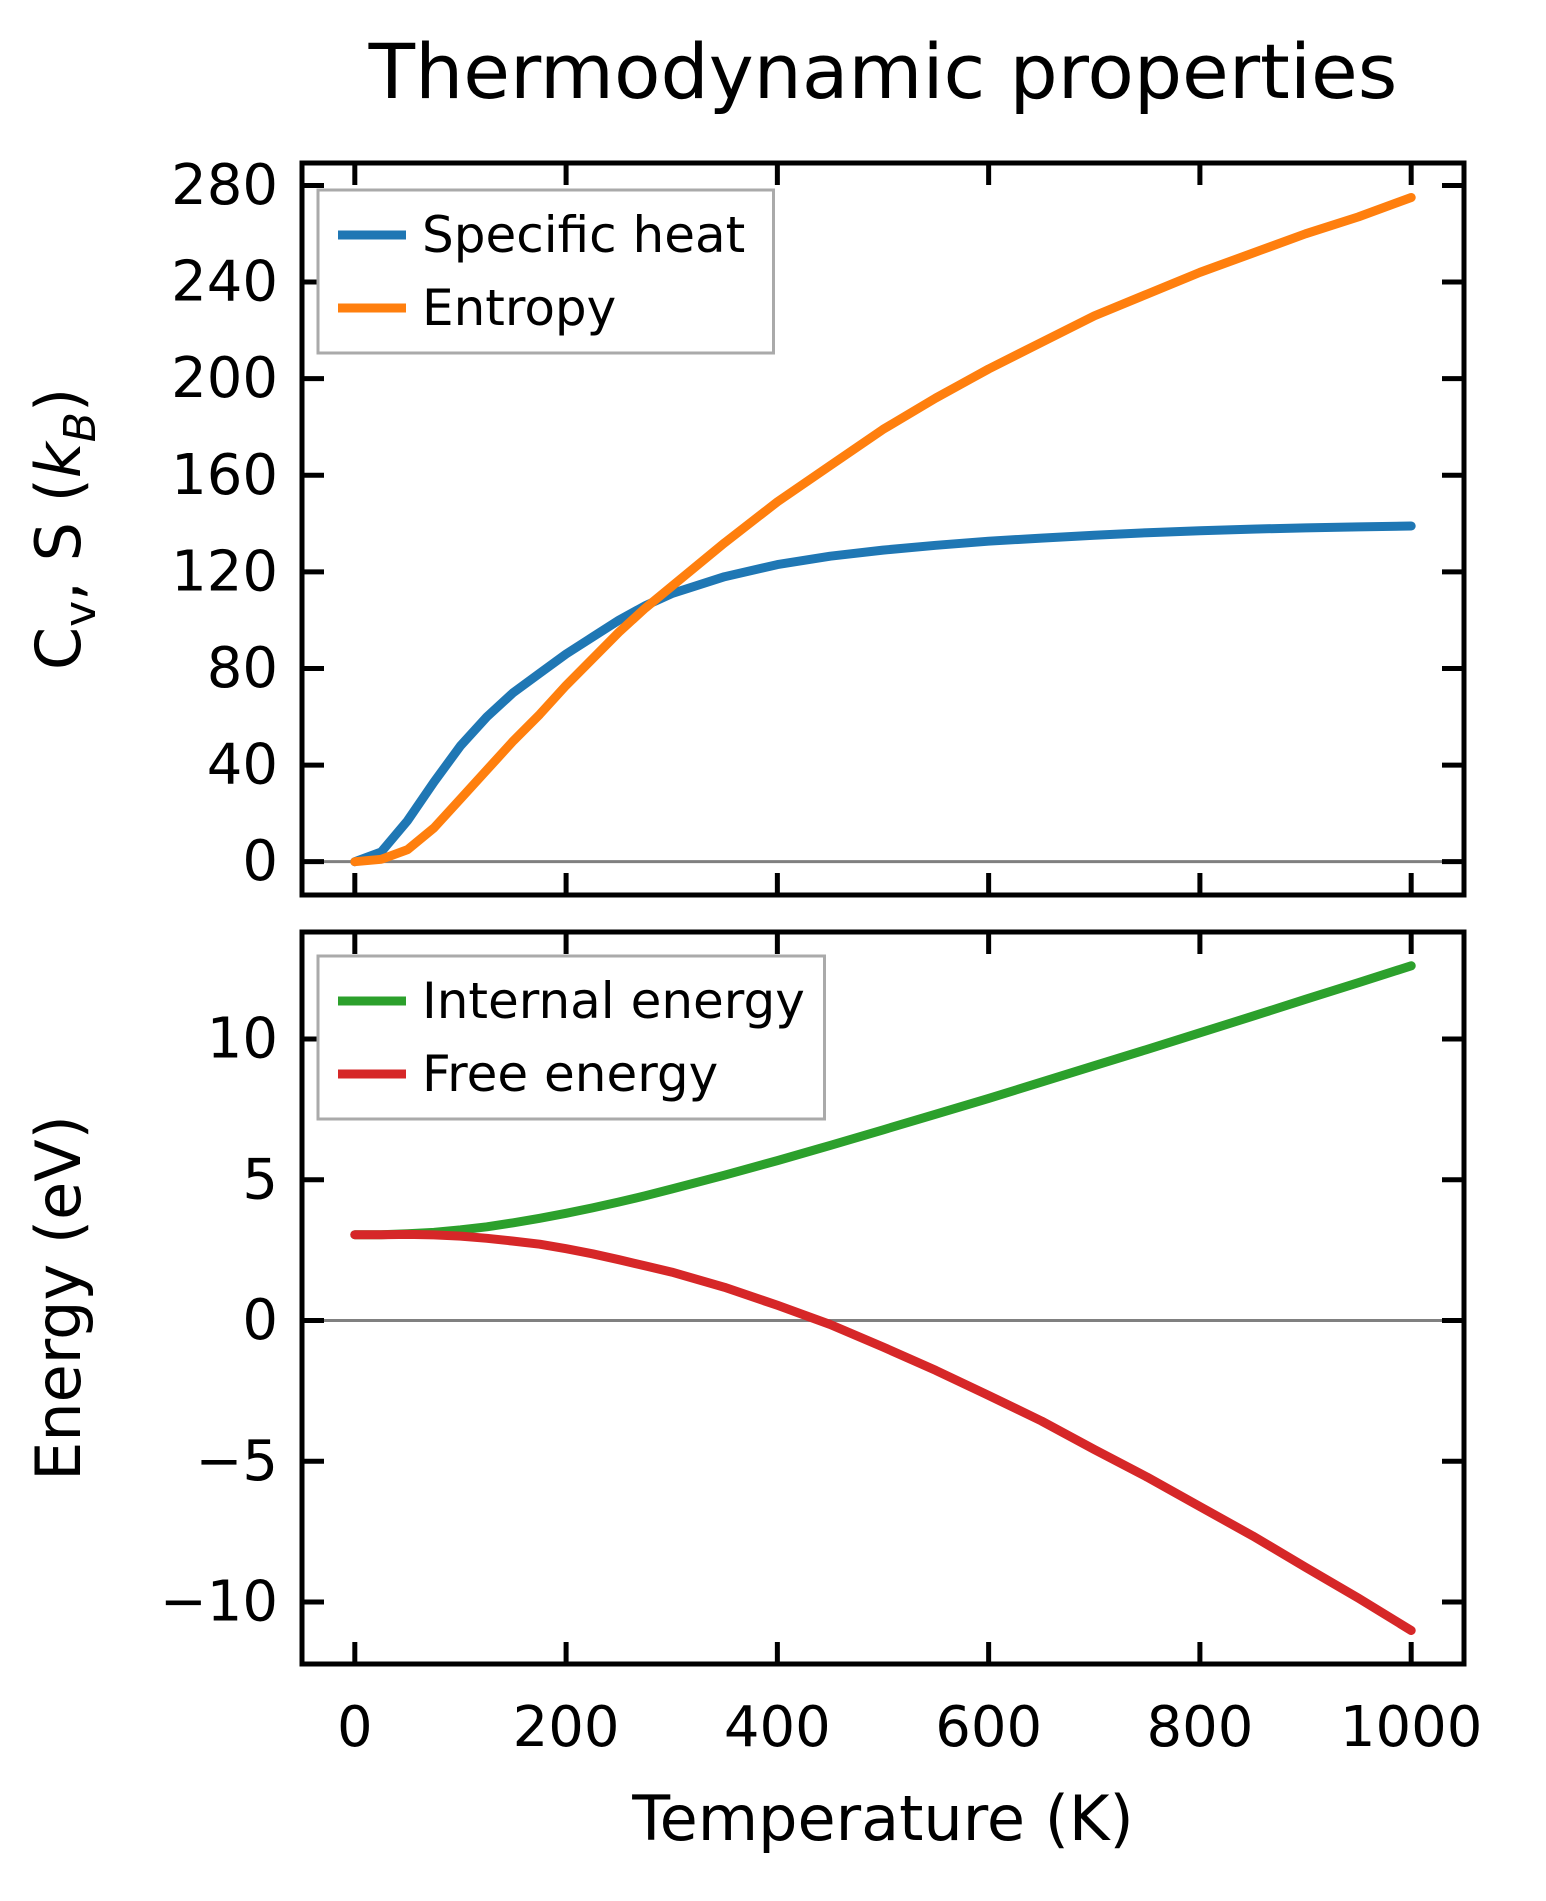  Describe the element at coordinates (583, 235) in the screenshot. I see `legend-label-specific-heat: Specific heat` at that location.